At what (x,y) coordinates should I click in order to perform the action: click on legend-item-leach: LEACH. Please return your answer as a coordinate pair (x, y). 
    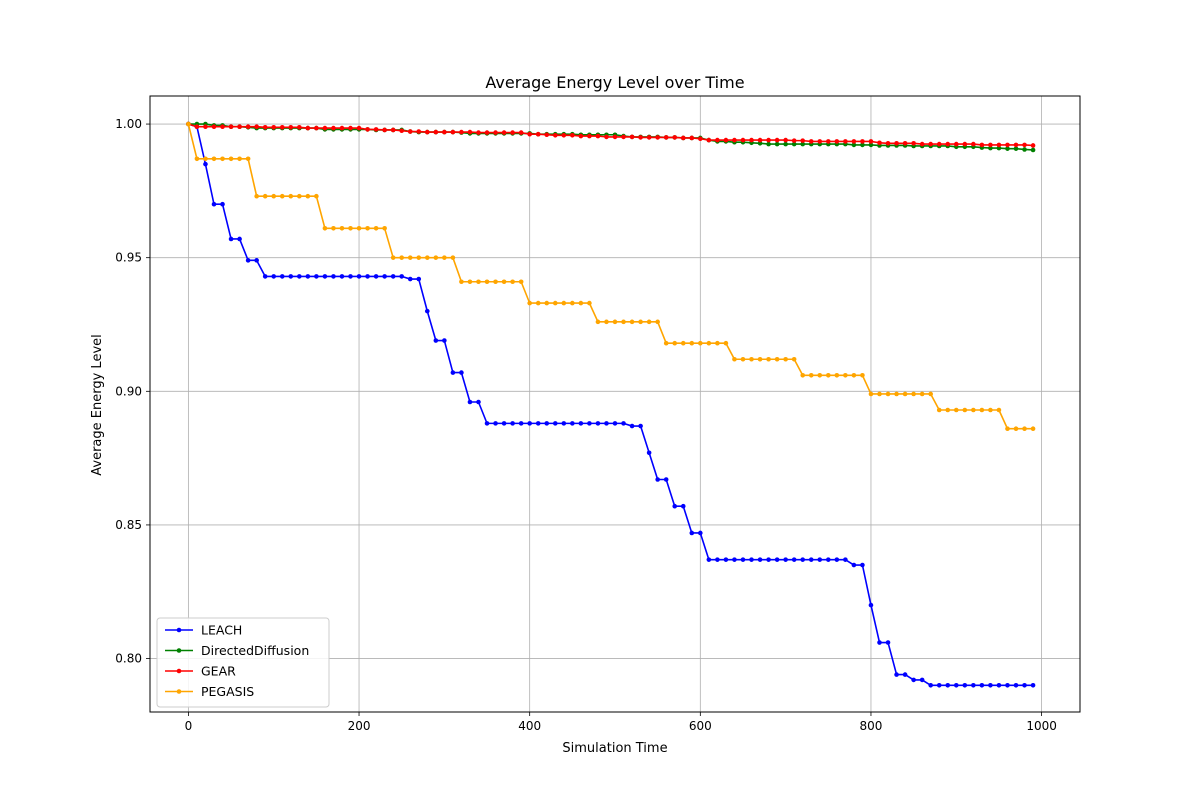
    Looking at the image, I should click on (203, 630).